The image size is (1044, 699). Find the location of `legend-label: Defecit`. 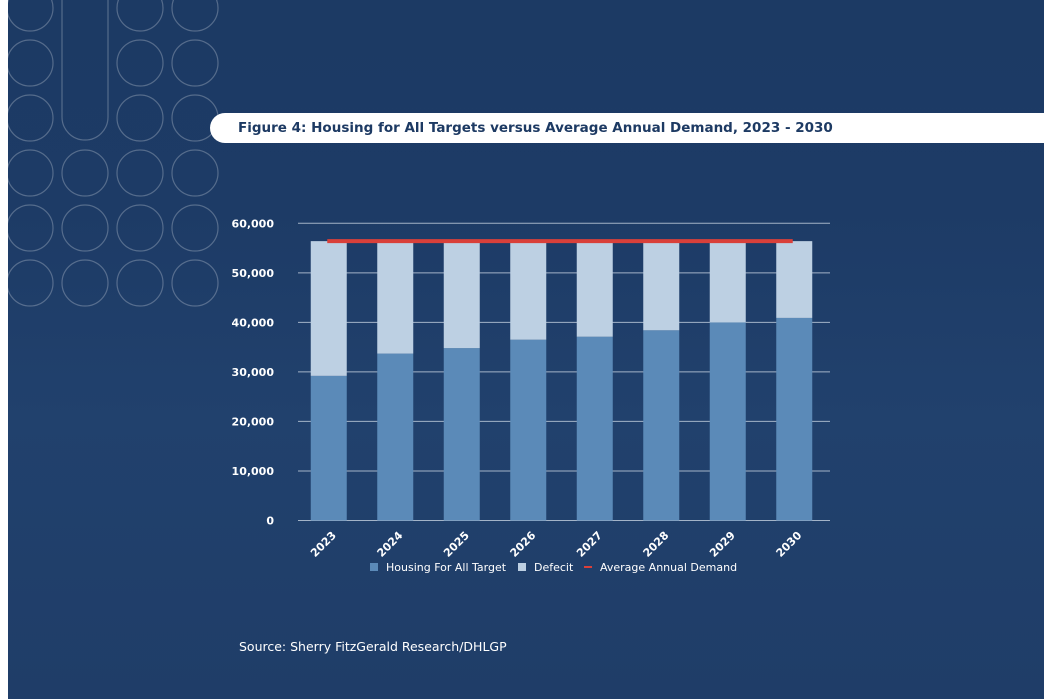

legend-label: Defecit is located at coordinates (554, 567).